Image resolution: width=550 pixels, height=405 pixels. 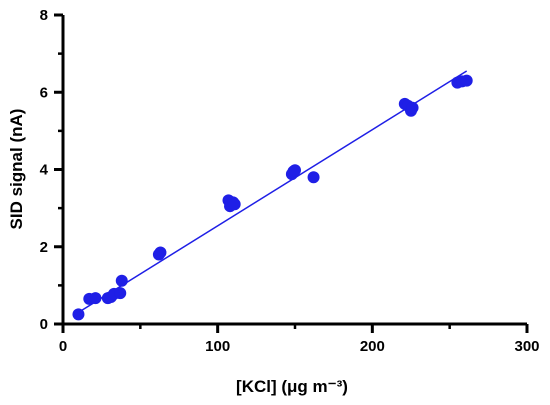 What do you see at coordinates (44, 170) in the screenshot?
I see `y-tick-label: 4` at bounding box center [44, 170].